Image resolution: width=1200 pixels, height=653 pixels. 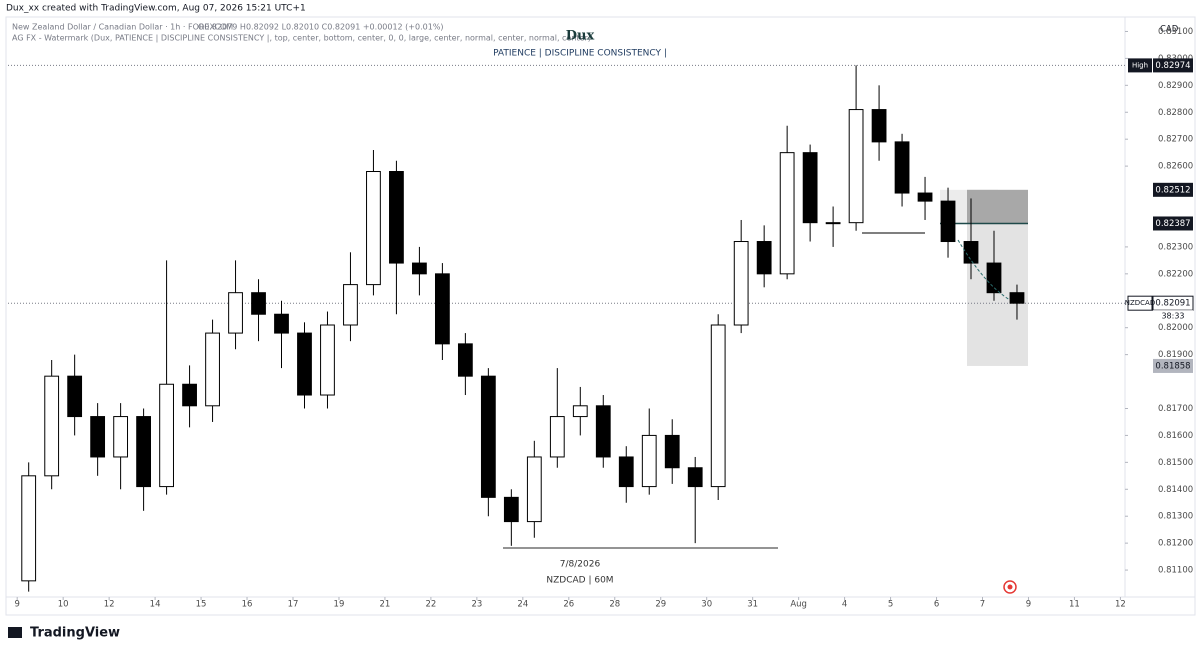 What do you see at coordinates (580, 54) in the screenshot?
I see `watermark-motto: PATIENCE | DISCIPLINE CONSISTENCY |` at bounding box center [580, 54].